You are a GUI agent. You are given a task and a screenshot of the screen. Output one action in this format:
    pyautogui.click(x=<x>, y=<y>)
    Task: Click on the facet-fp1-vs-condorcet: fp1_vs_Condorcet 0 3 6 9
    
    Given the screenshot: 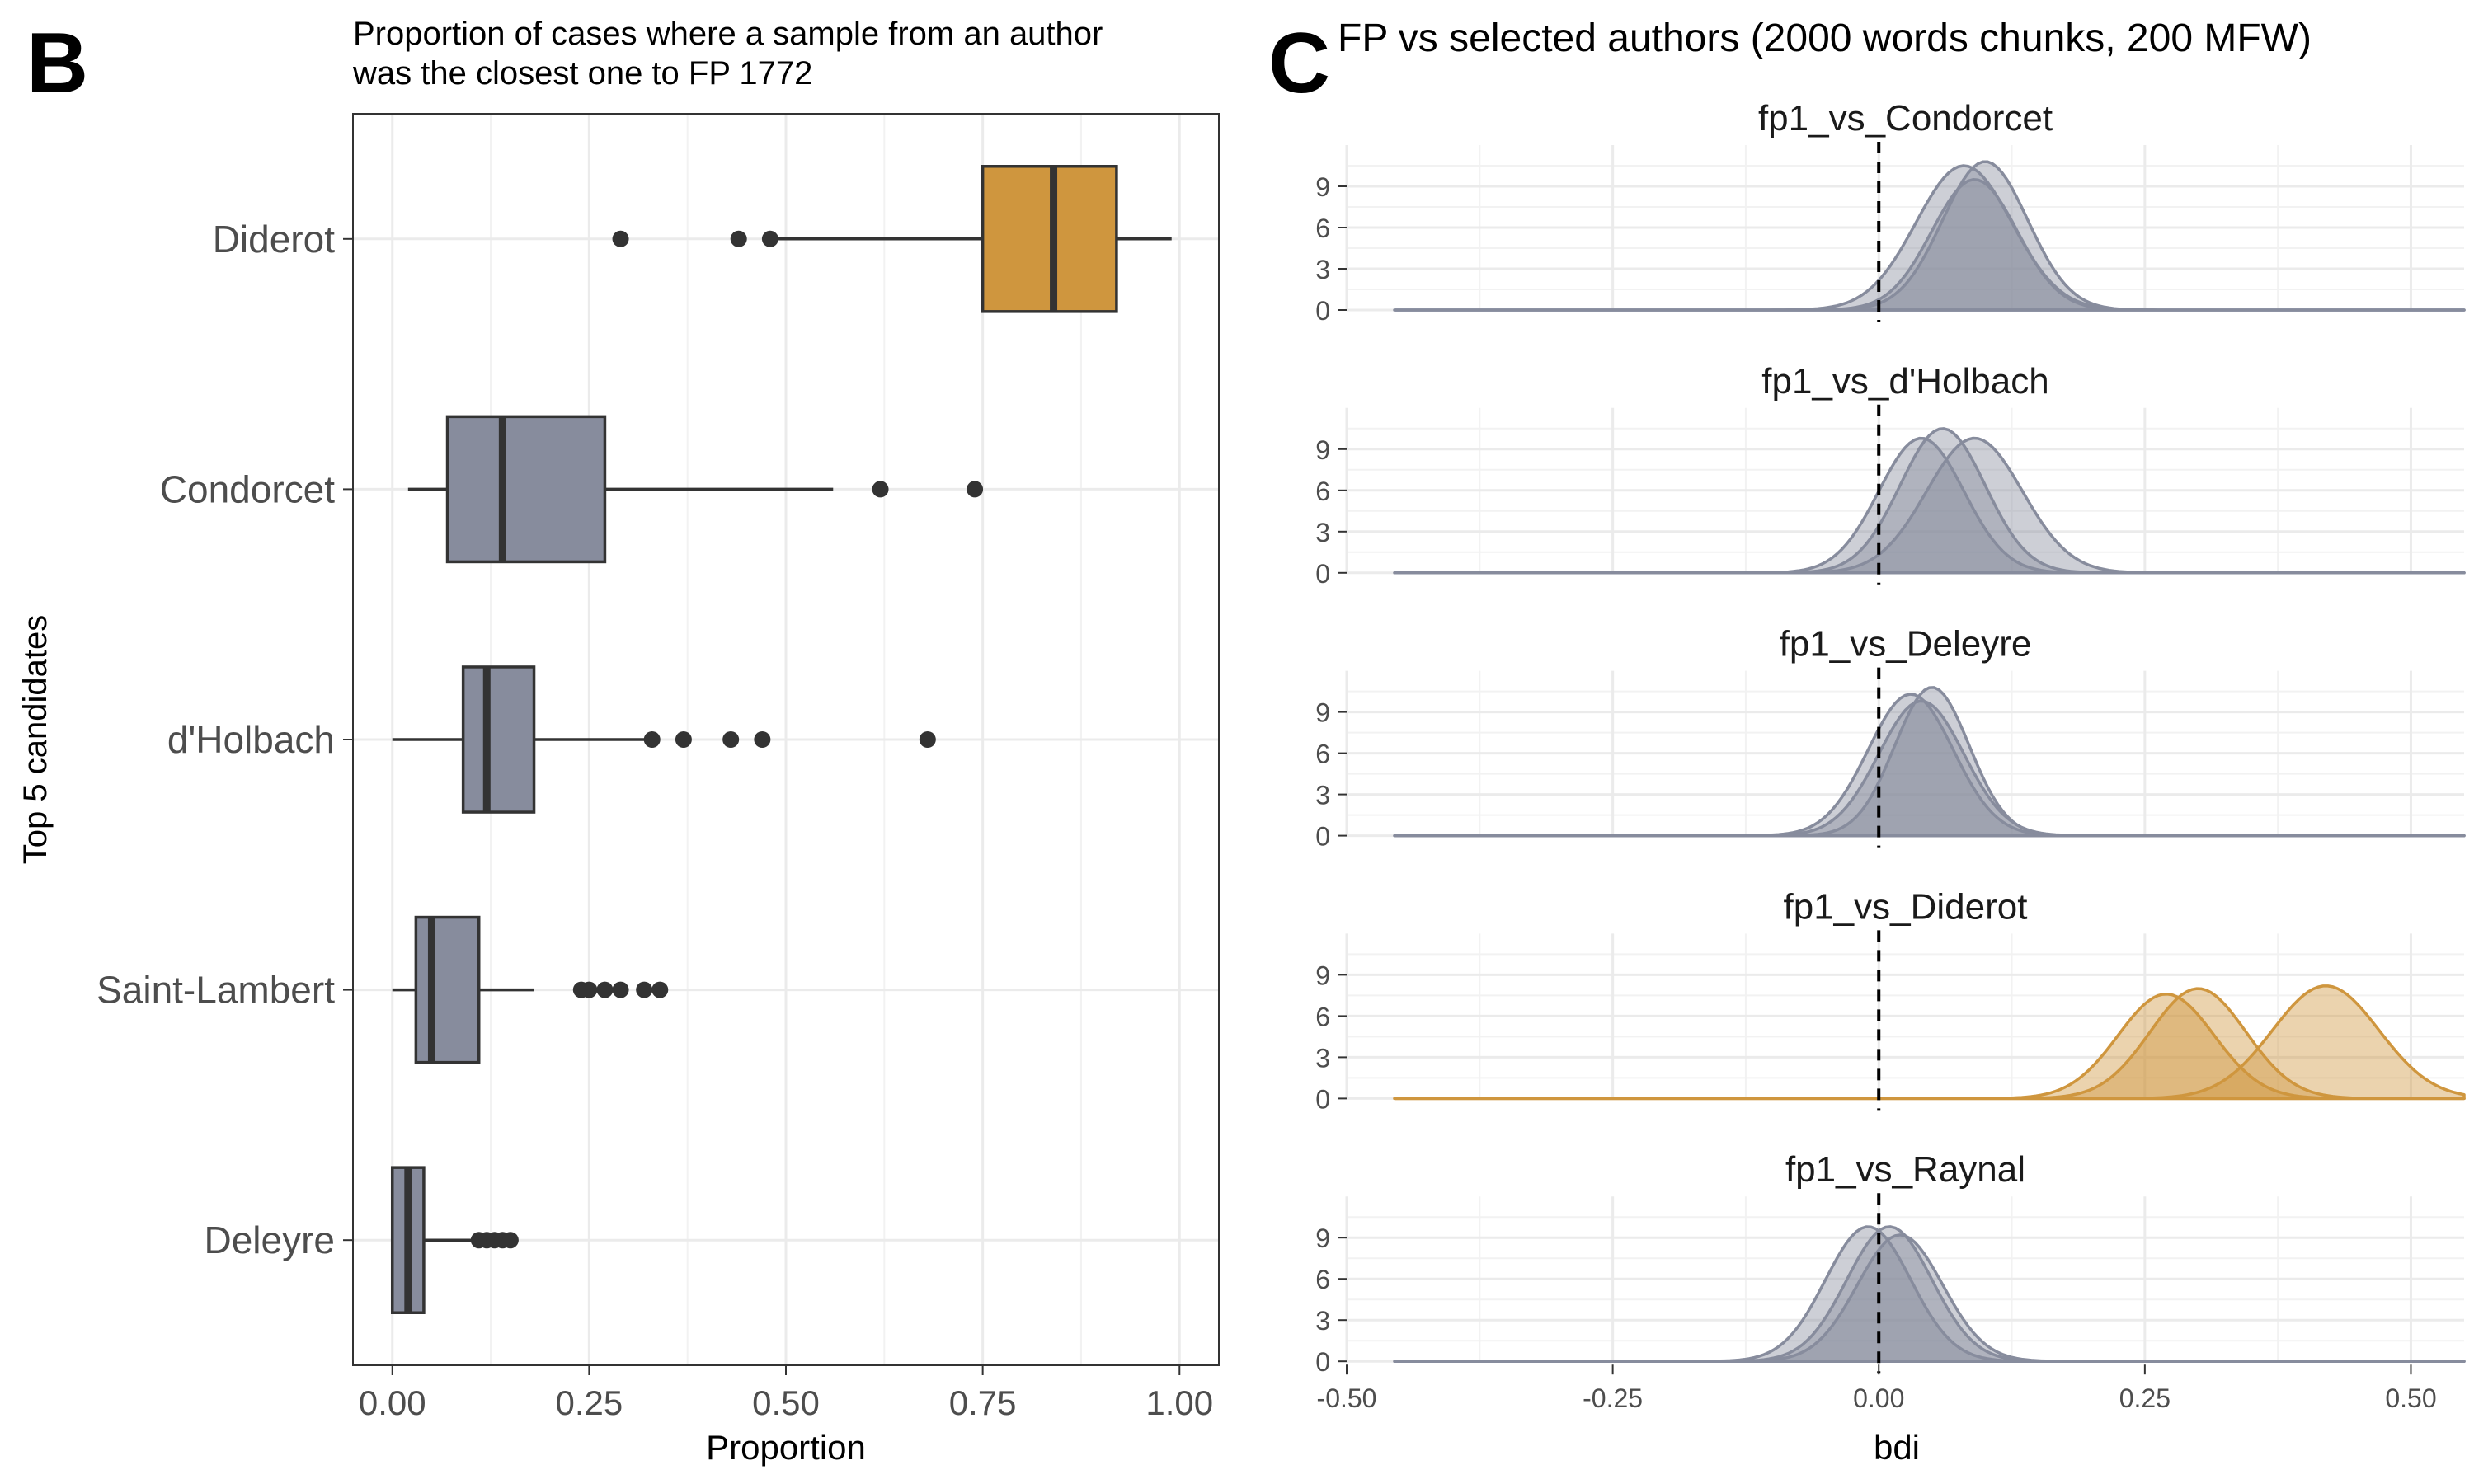 What is the action you would take?
    pyautogui.click(x=1890, y=212)
    